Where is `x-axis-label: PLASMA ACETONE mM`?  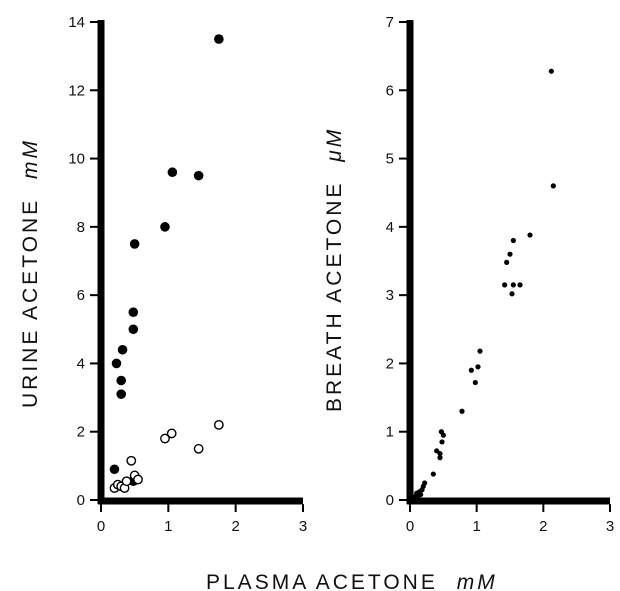 x-axis-label: PLASMA ACETONE mM is located at coordinates (352, 581).